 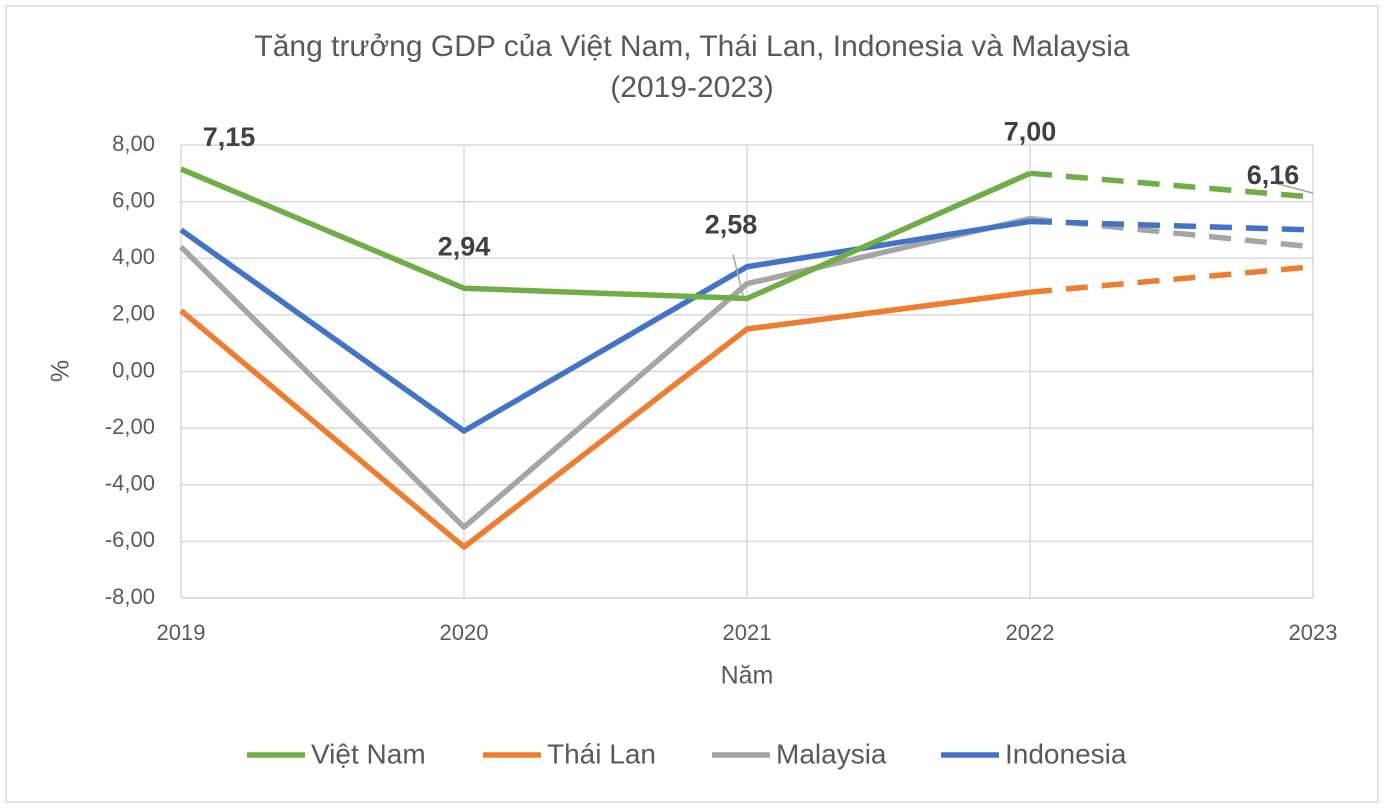 I want to click on data-label: 7,15, so click(x=229, y=137).